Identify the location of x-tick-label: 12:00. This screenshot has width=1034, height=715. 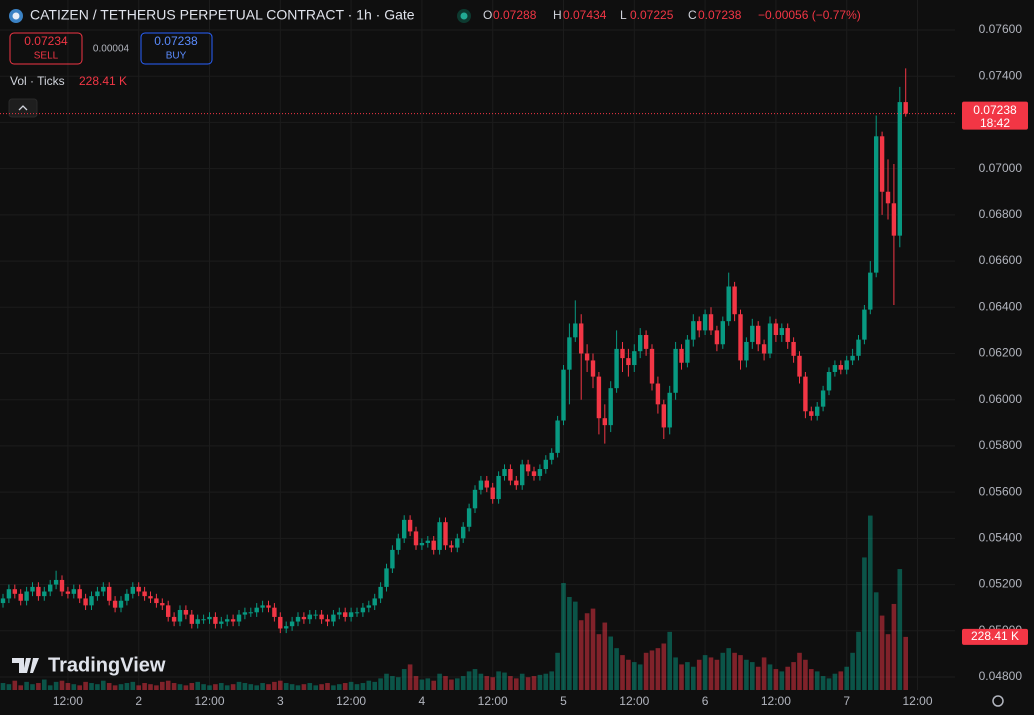
(209, 701).